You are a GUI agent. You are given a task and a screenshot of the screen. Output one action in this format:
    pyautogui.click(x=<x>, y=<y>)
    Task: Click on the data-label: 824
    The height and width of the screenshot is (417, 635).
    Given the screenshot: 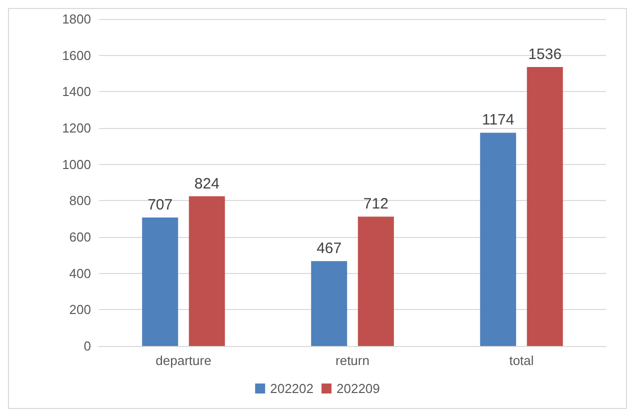 What is the action you would take?
    pyautogui.click(x=207, y=183)
    